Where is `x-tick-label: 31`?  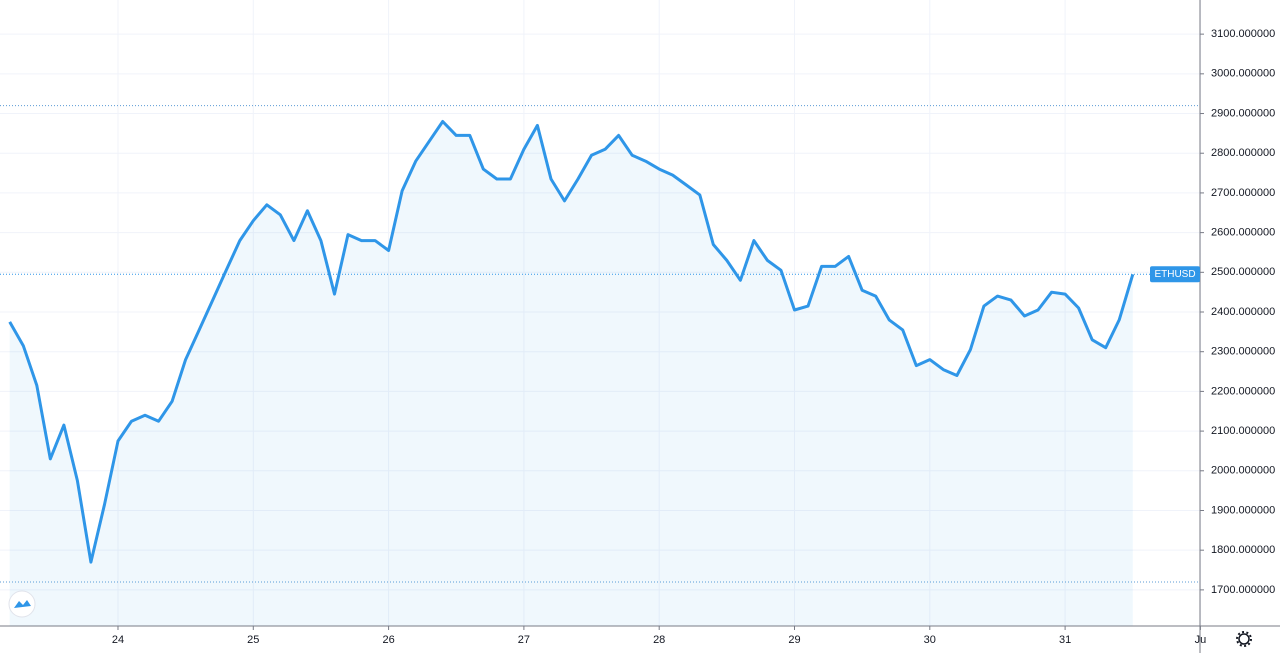 x-tick-label: 31 is located at coordinates (1065, 640).